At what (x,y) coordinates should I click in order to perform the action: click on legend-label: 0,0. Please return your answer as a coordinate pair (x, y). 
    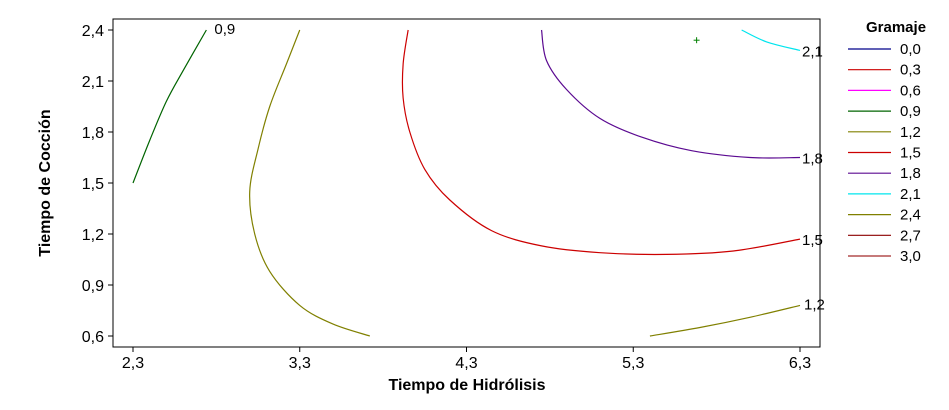
    Looking at the image, I should click on (910, 49).